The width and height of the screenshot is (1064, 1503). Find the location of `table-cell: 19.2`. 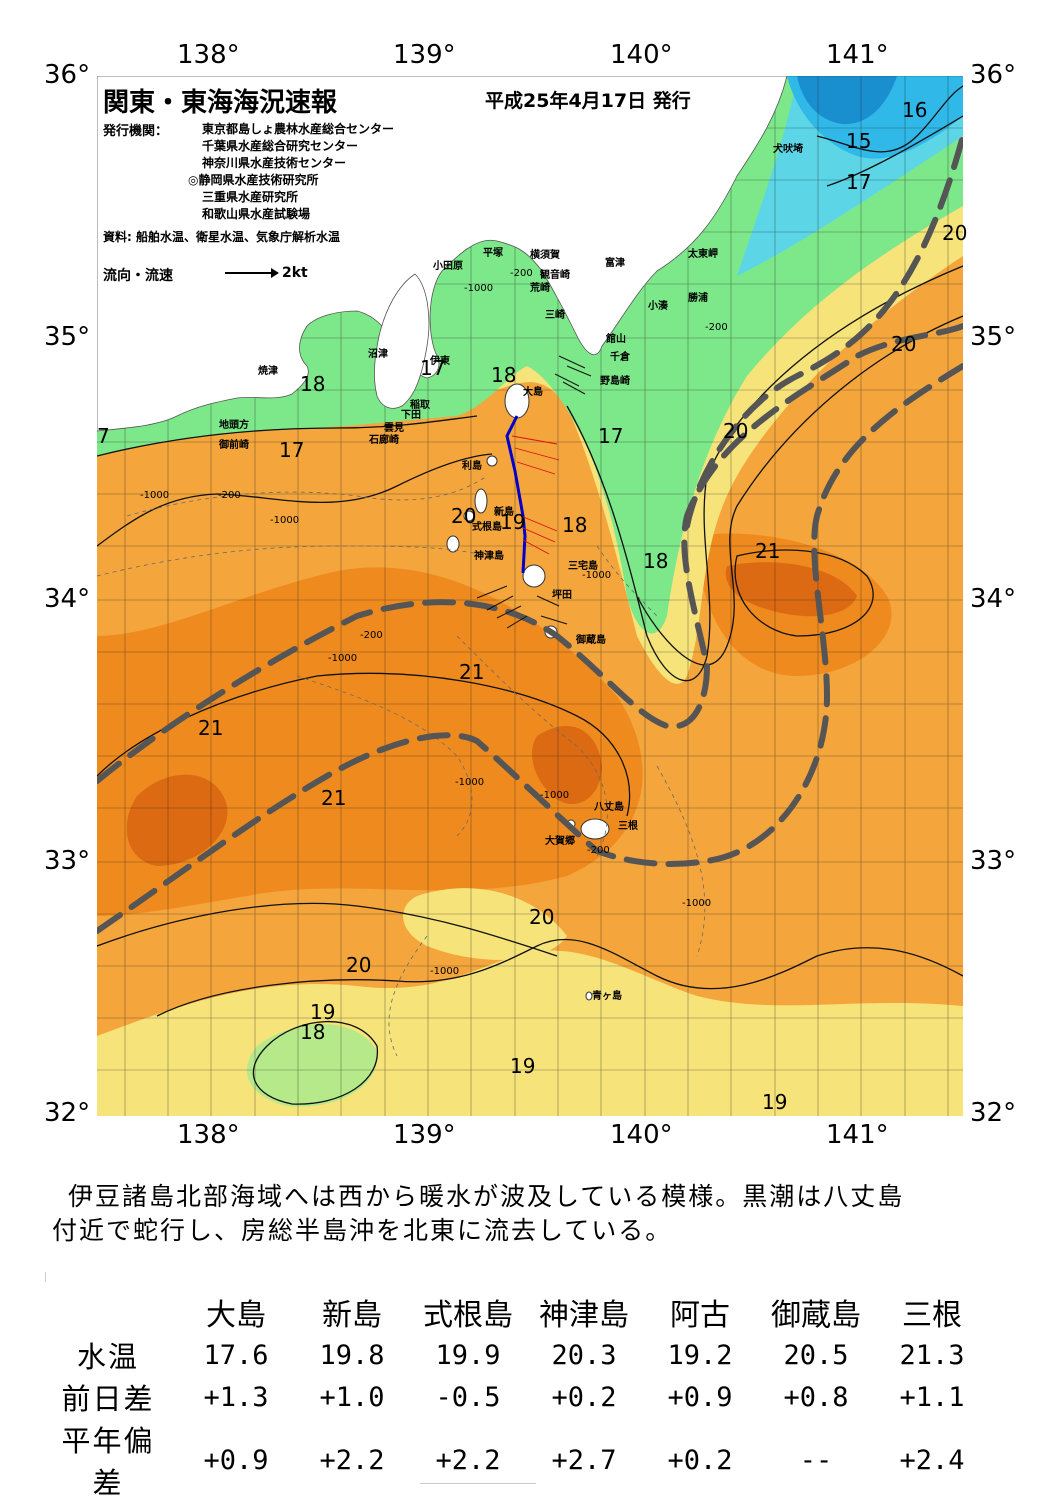

table-cell: 19.2 is located at coordinates (700, 1355).